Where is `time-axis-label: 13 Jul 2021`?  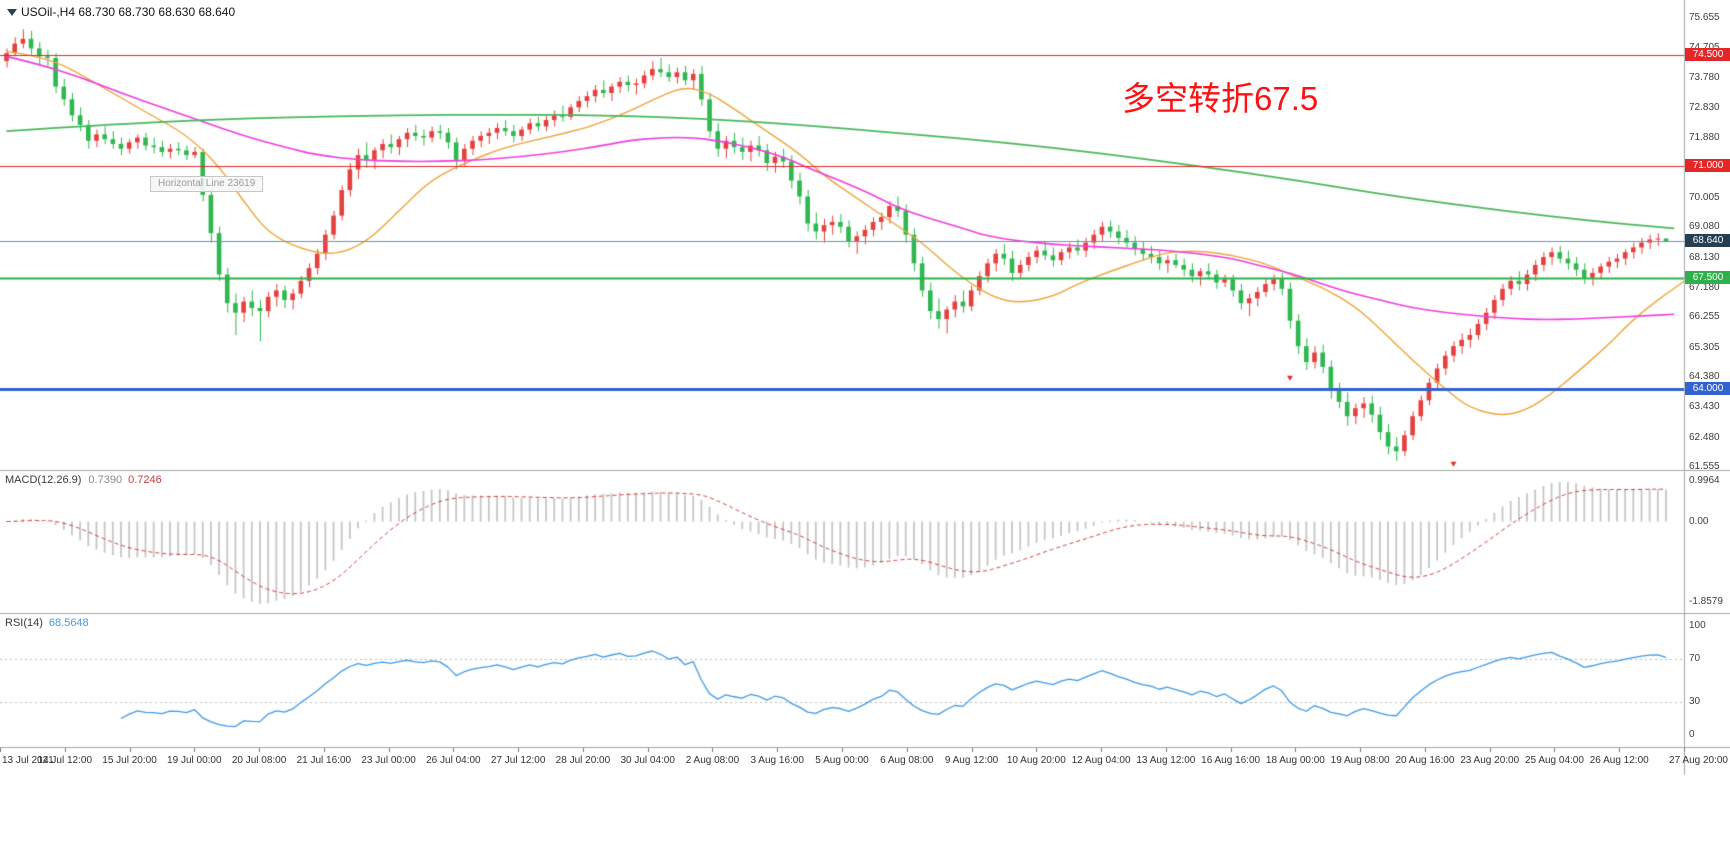
time-axis-label: 13 Jul 2021 is located at coordinates (28, 760).